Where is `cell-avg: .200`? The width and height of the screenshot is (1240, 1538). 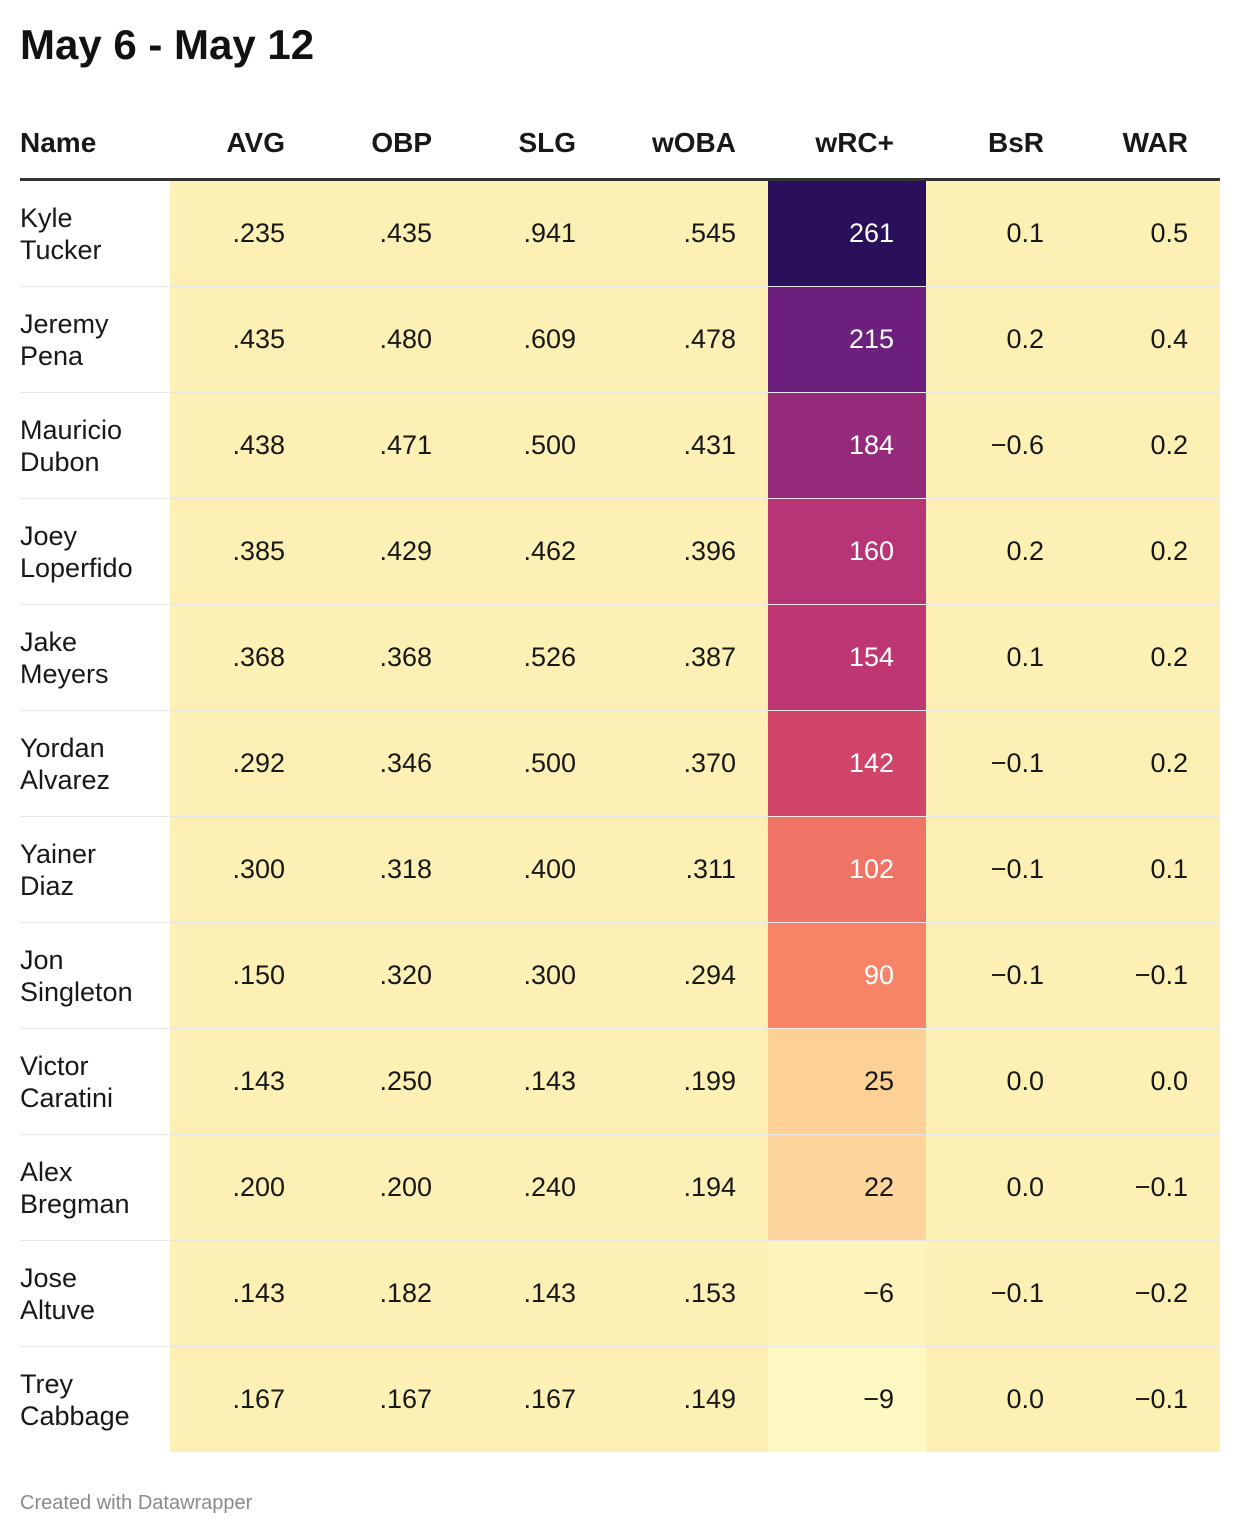
cell-avg: .200 is located at coordinates (243, 1187).